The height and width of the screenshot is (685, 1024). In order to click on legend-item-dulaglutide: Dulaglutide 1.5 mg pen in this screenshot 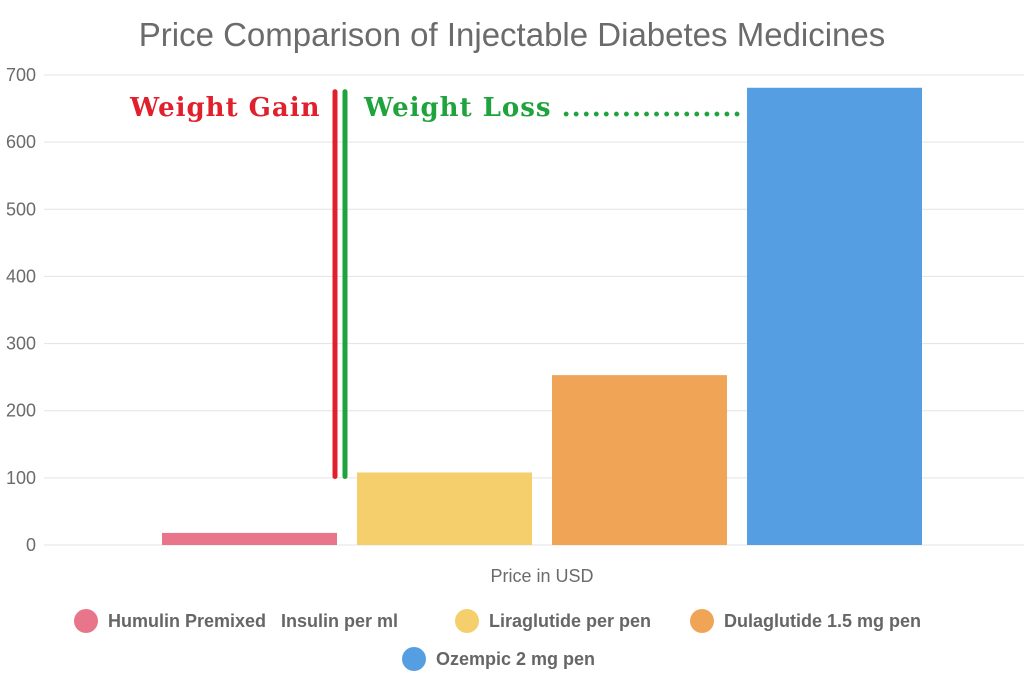, I will do `click(805, 621)`.